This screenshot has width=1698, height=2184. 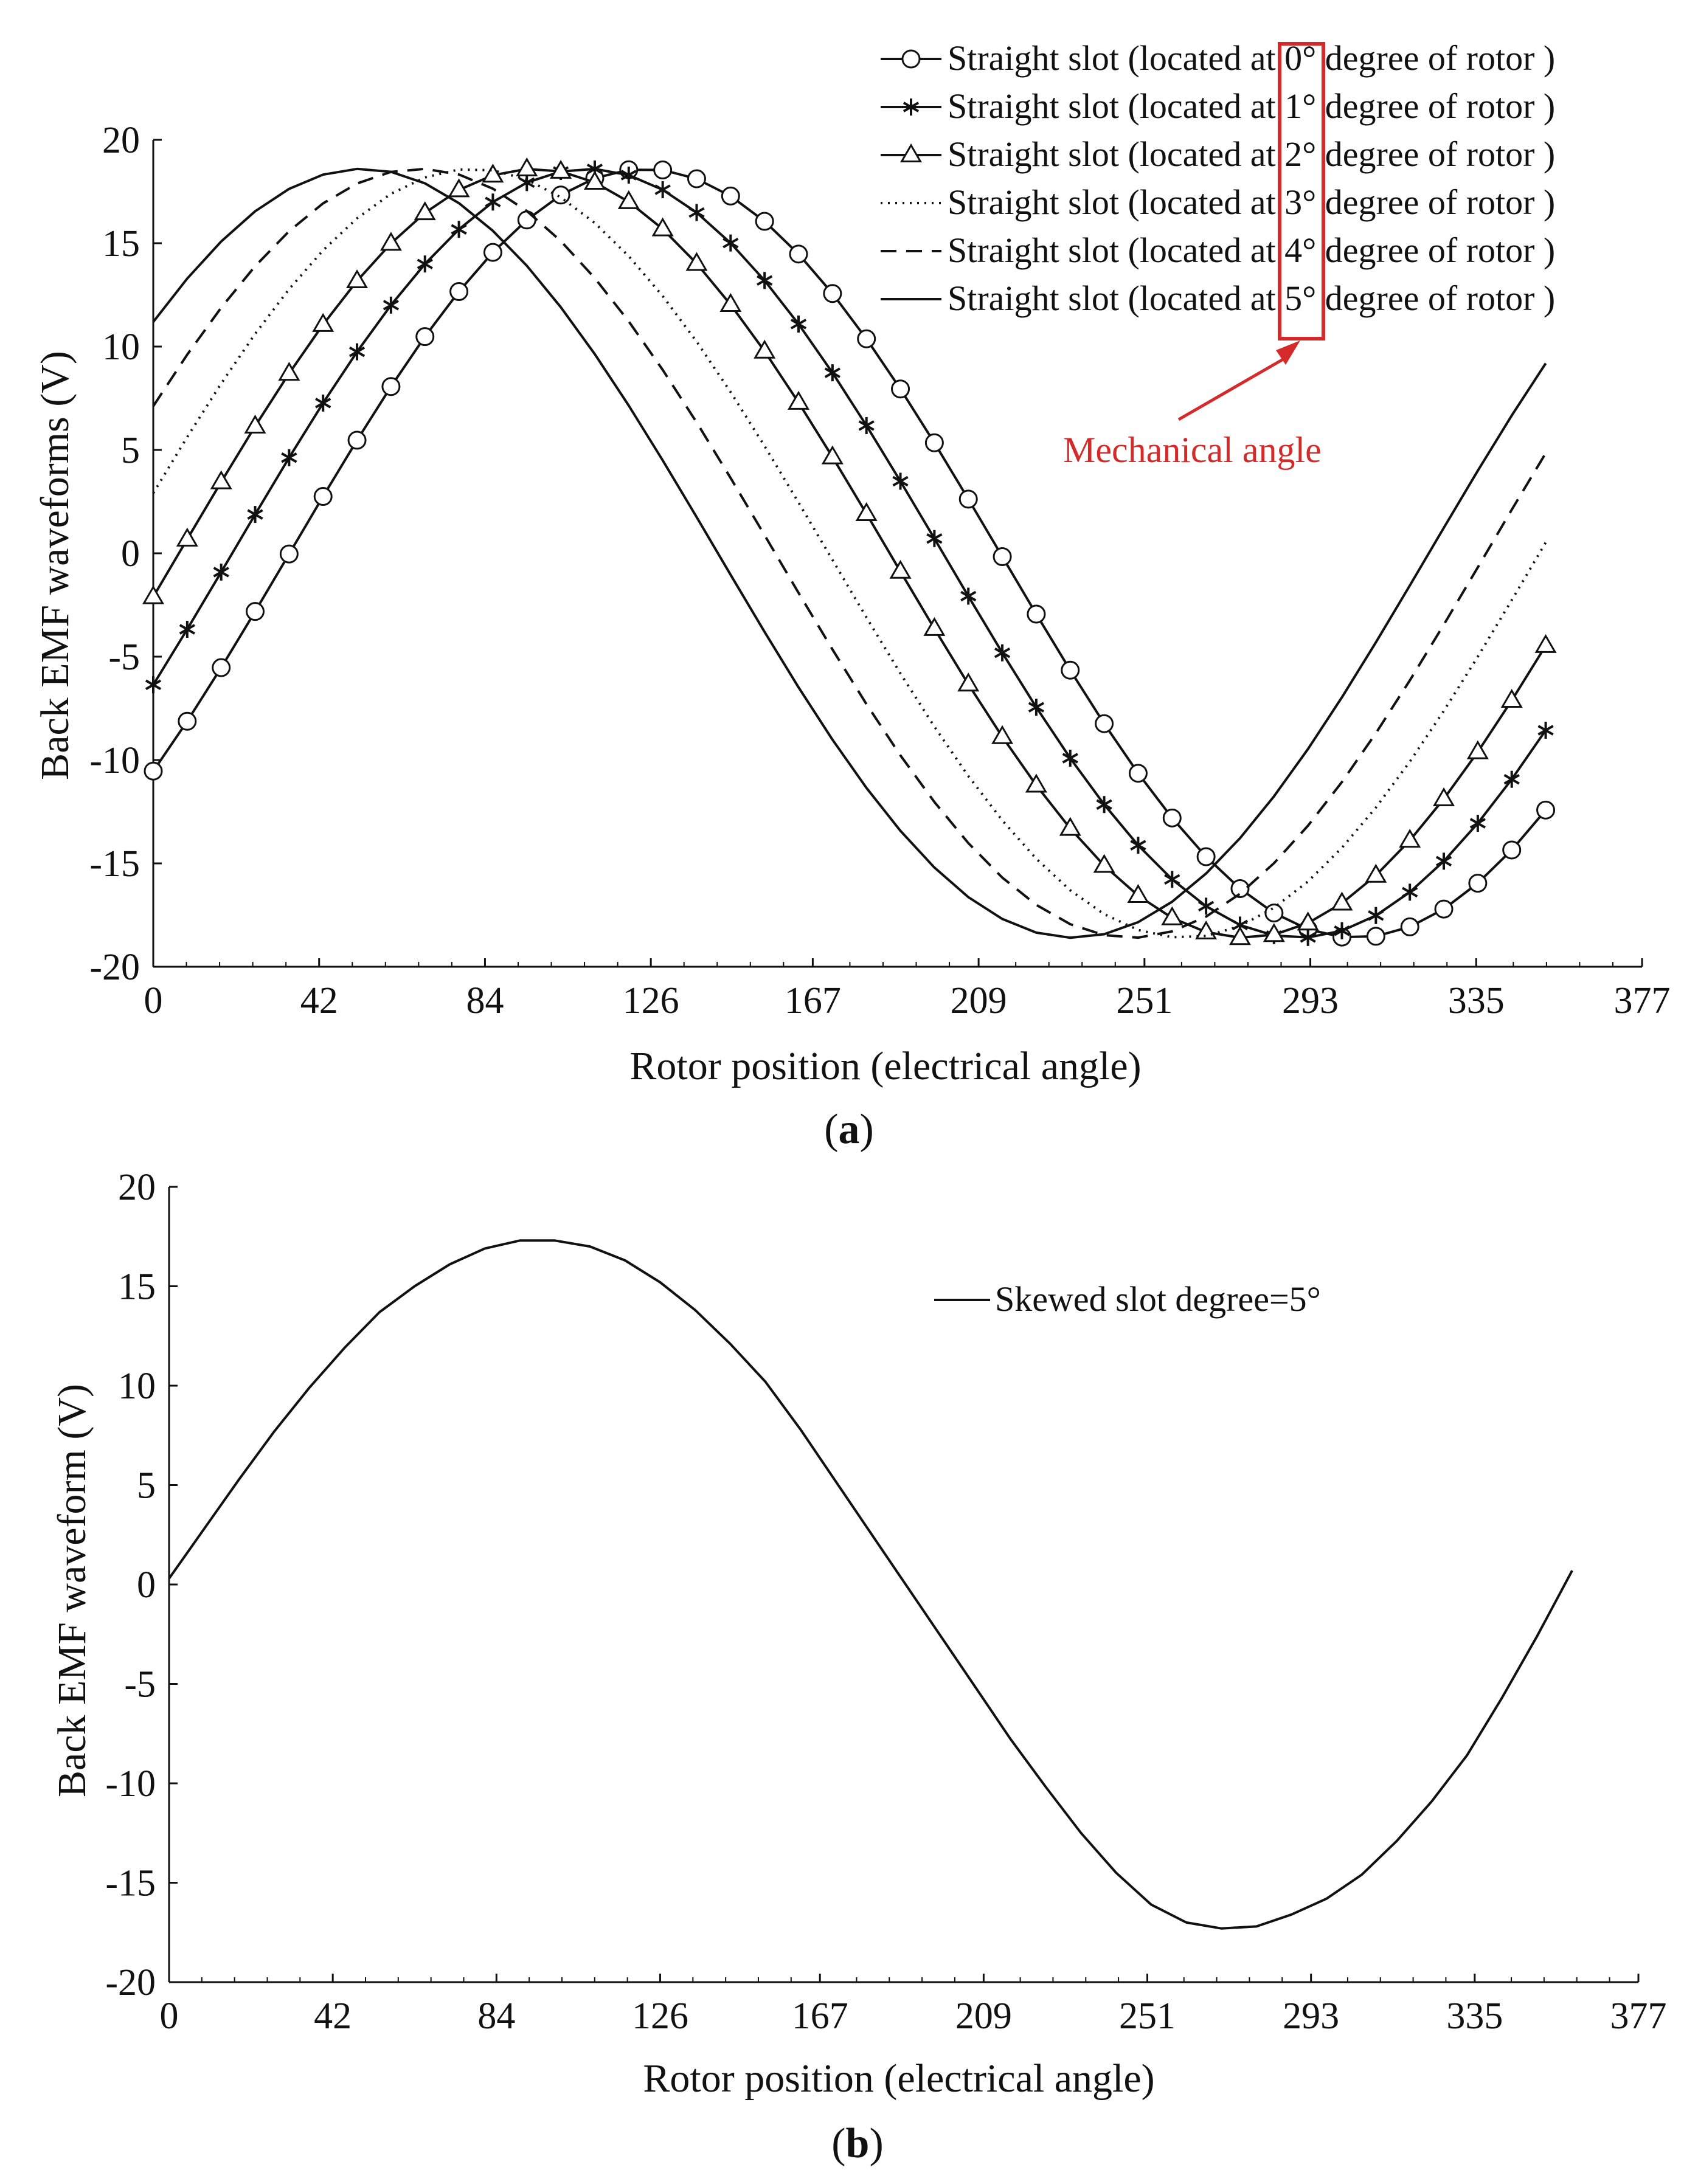 What do you see at coordinates (124, 657) in the screenshot?
I see `panel-a-y-tick-label: -5` at bounding box center [124, 657].